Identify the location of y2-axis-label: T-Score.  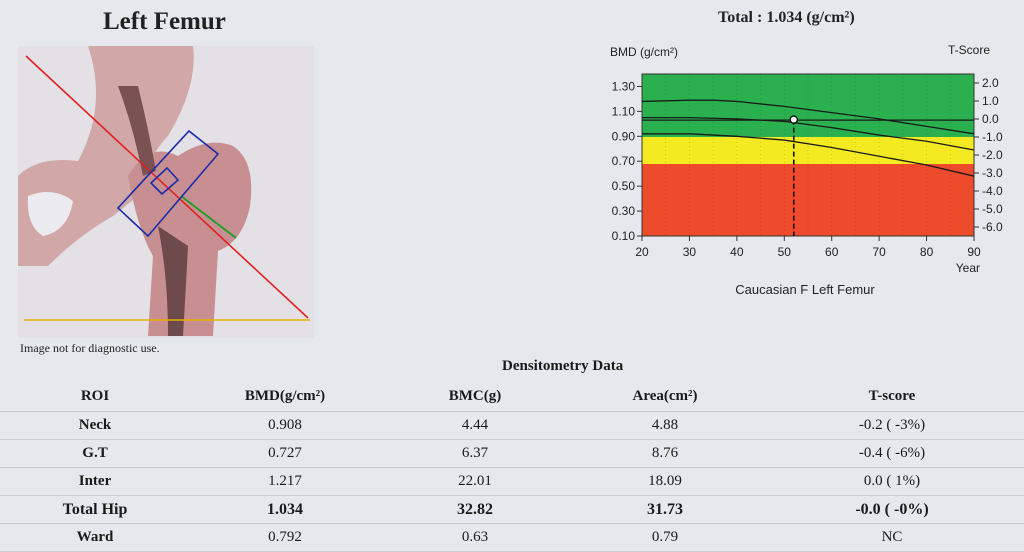
(969, 50).